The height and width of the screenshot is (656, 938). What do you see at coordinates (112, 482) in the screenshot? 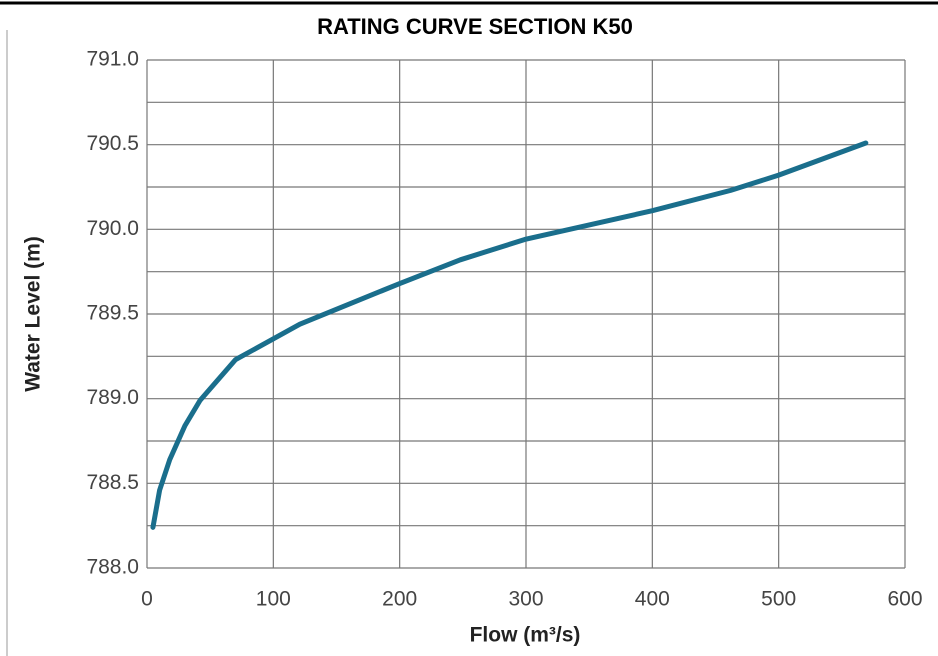
I see `y-tick-label: 788.5` at bounding box center [112, 482].